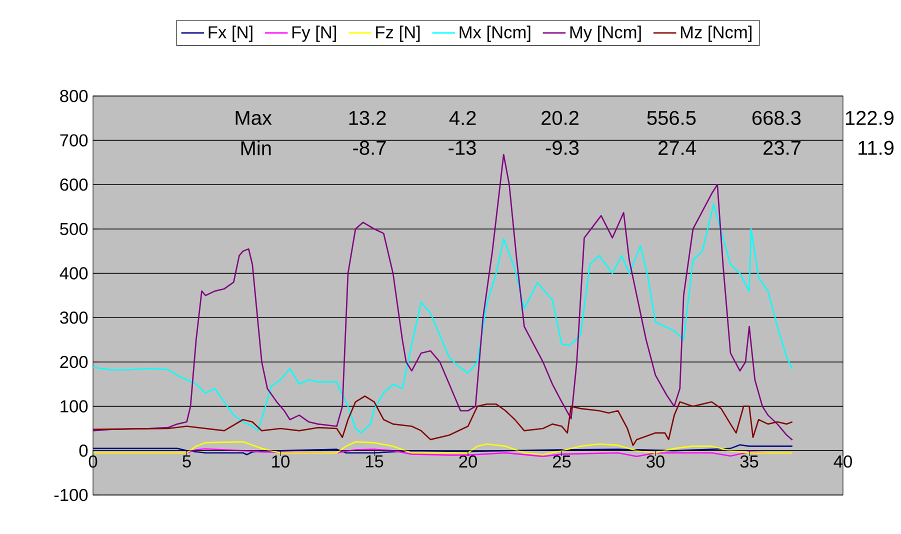  Describe the element at coordinates (74, 406) in the screenshot. I see `y-tick-label: 100` at that location.